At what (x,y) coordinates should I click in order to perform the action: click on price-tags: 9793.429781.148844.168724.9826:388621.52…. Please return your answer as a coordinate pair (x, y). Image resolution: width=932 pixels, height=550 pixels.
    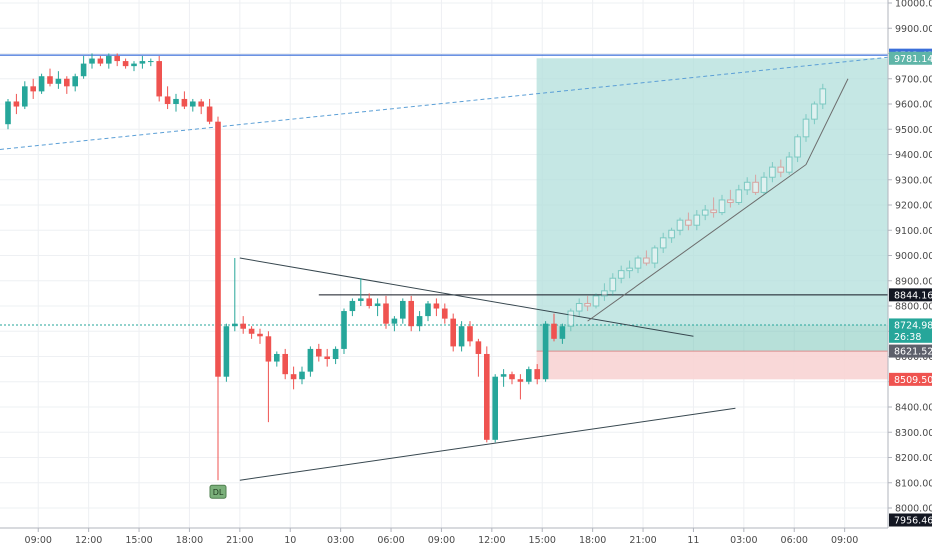
    Looking at the image, I should click on (910, 287).